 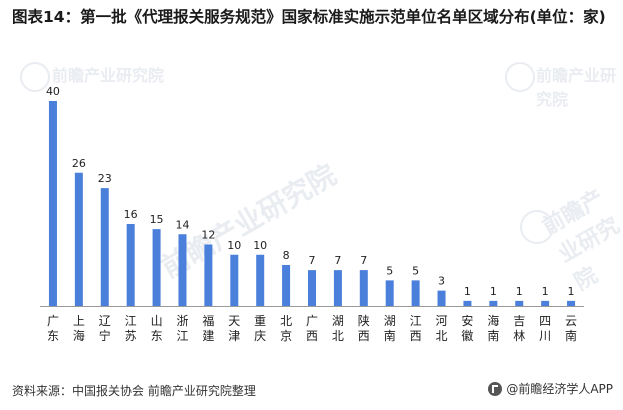 What do you see at coordinates (467, 328) in the screenshot?
I see `x-tick-label: 安徽` at bounding box center [467, 328].